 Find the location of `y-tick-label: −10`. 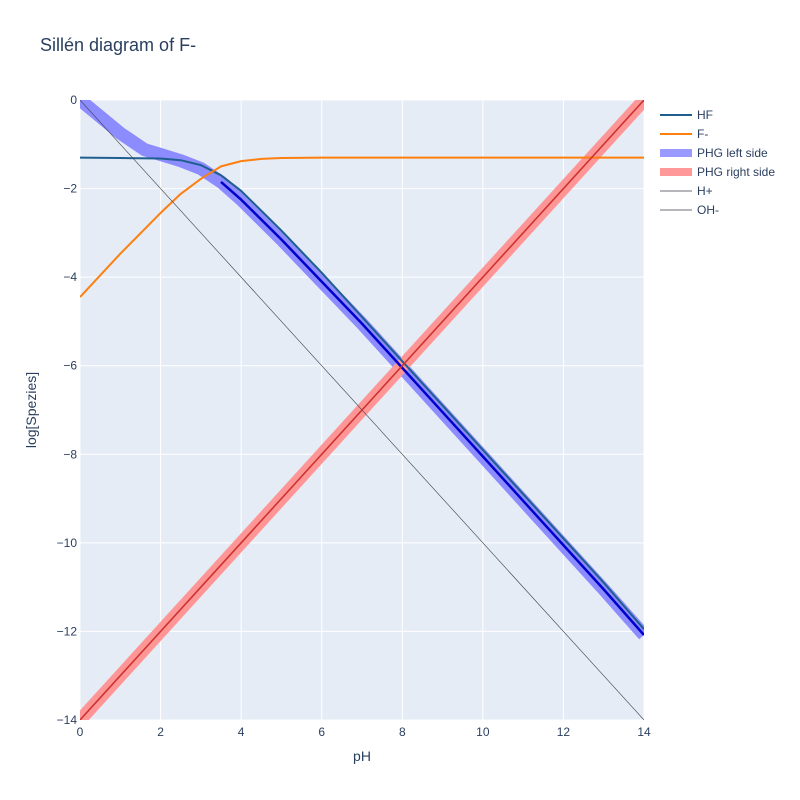

y-tick-label: −10 is located at coordinates (67, 543).